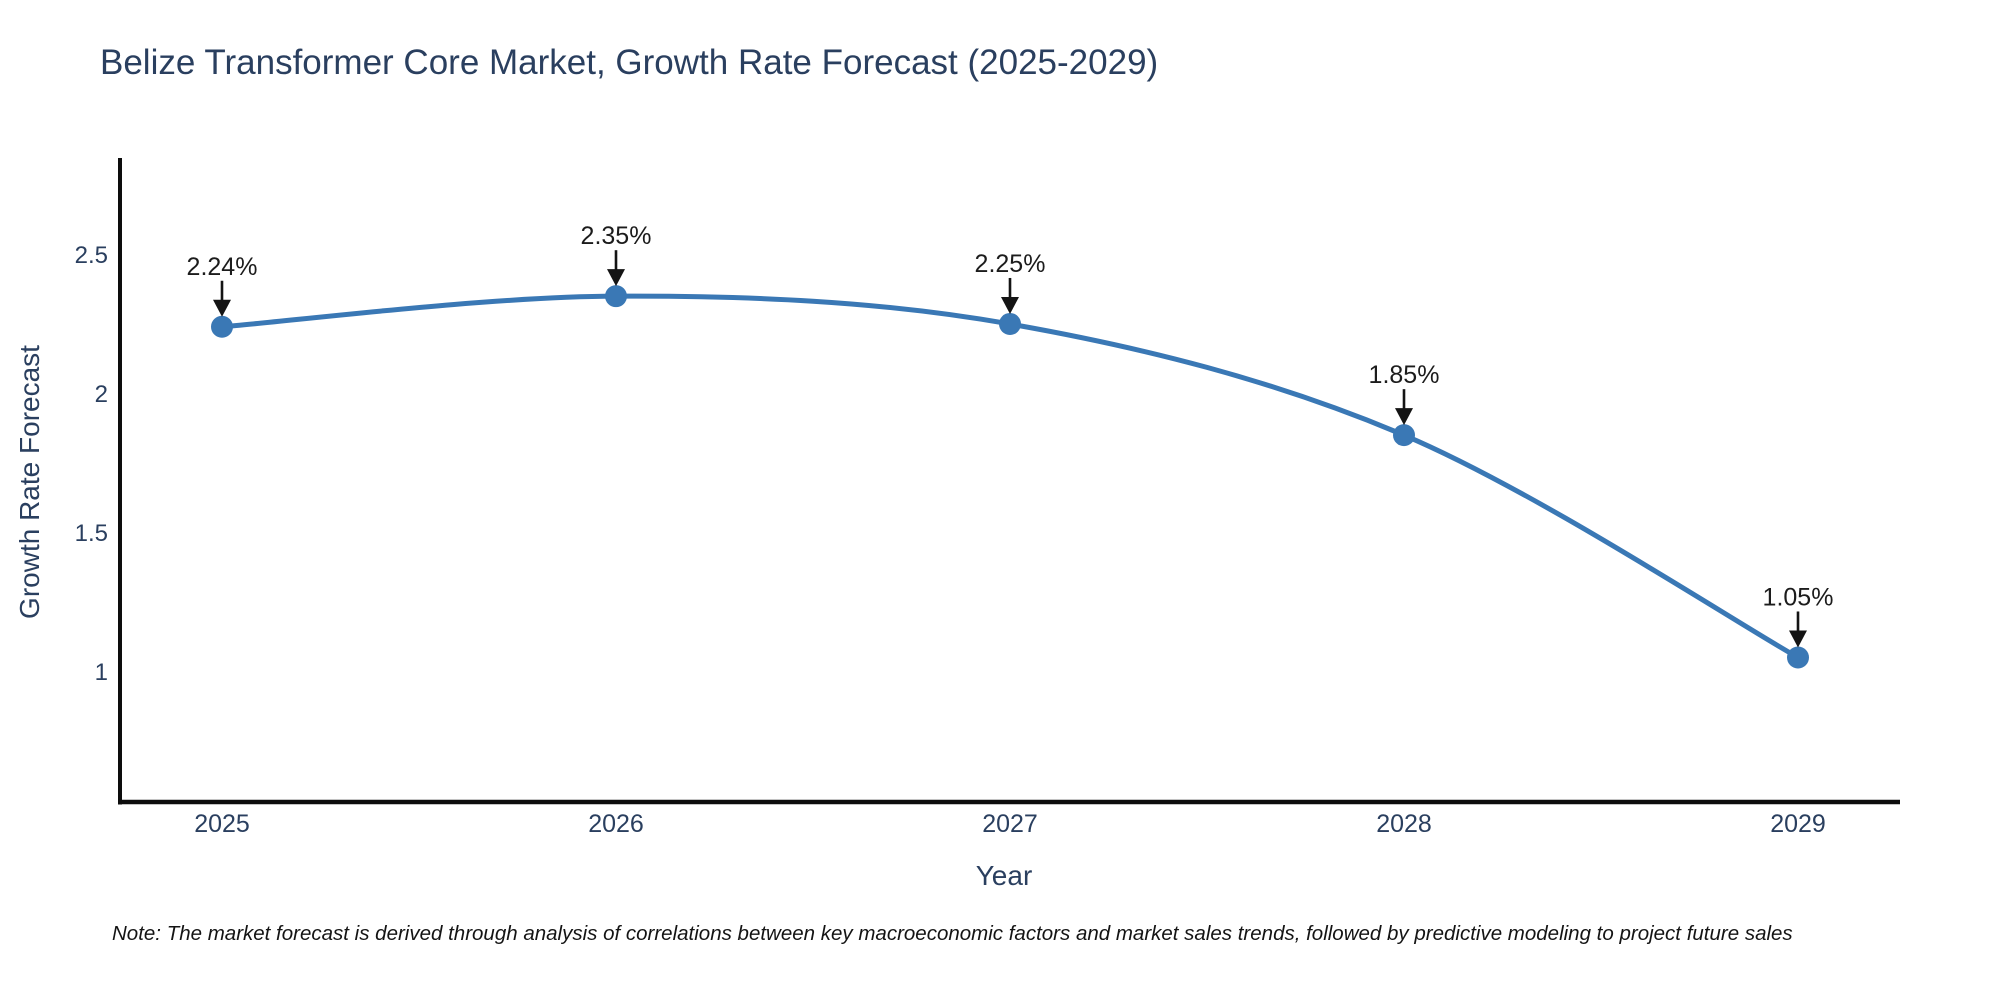 The width and height of the screenshot is (2000, 1000). What do you see at coordinates (91, 255) in the screenshot?
I see `y-tick-label: 2.5` at bounding box center [91, 255].